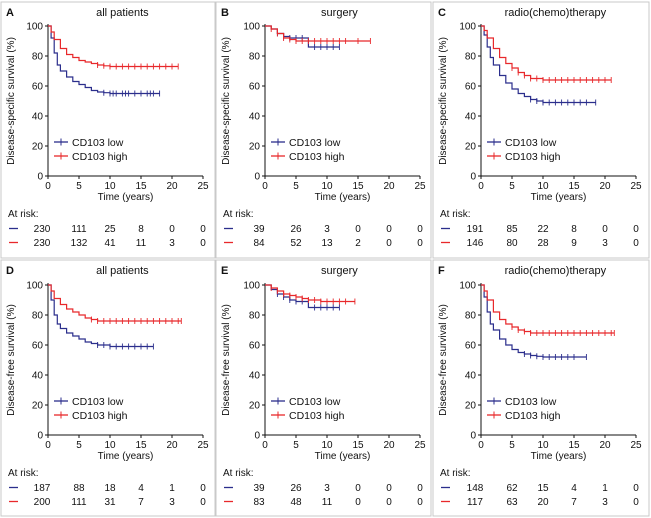  What do you see at coordinates (172, 488) in the screenshot?
I see `risk-count-low: 1` at bounding box center [172, 488].